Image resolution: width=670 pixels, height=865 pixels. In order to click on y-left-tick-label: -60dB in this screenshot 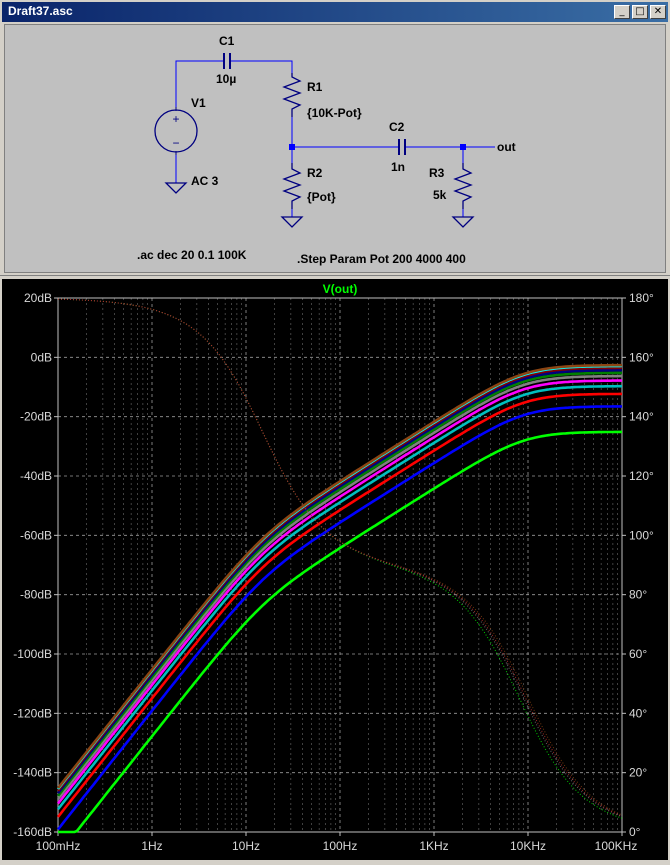, I will do `click(36, 535)`.